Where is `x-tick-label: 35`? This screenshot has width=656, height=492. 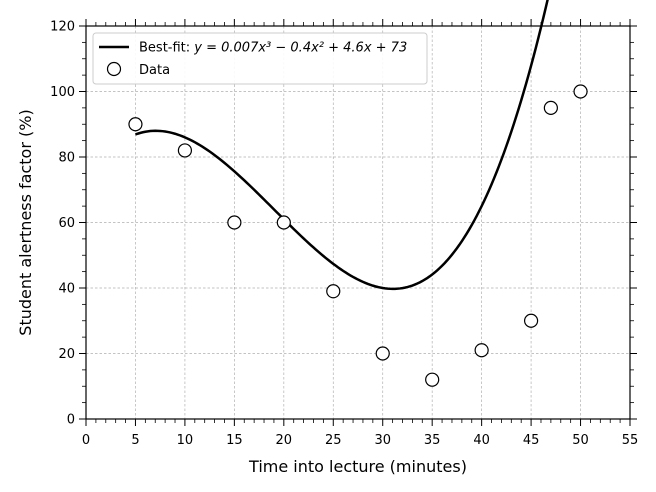
x-tick-label: 35 is located at coordinates (432, 440).